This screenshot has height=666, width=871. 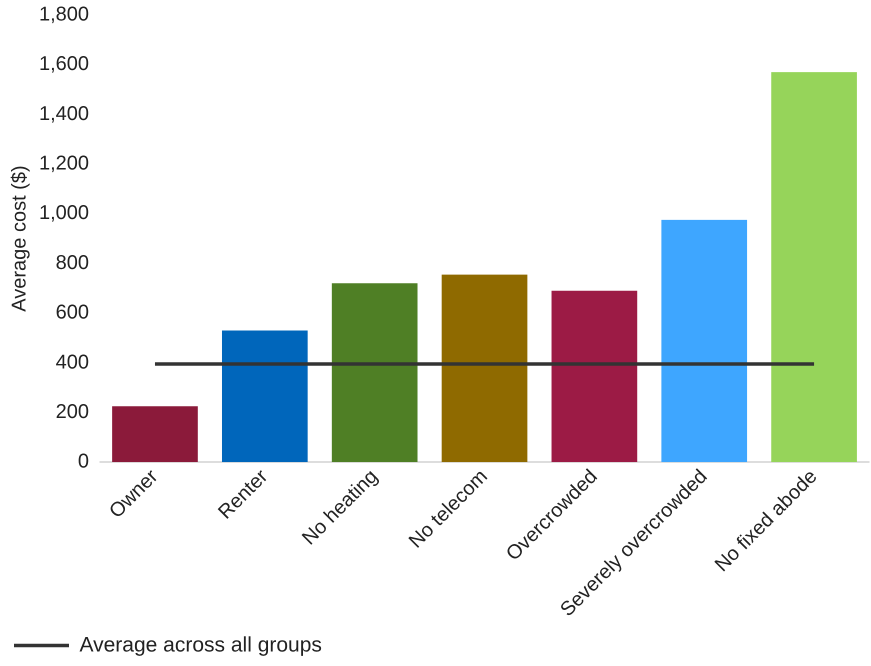 What do you see at coordinates (19, 238) in the screenshot?
I see `y-axis-title: Average cost ($)` at bounding box center [19, 238].